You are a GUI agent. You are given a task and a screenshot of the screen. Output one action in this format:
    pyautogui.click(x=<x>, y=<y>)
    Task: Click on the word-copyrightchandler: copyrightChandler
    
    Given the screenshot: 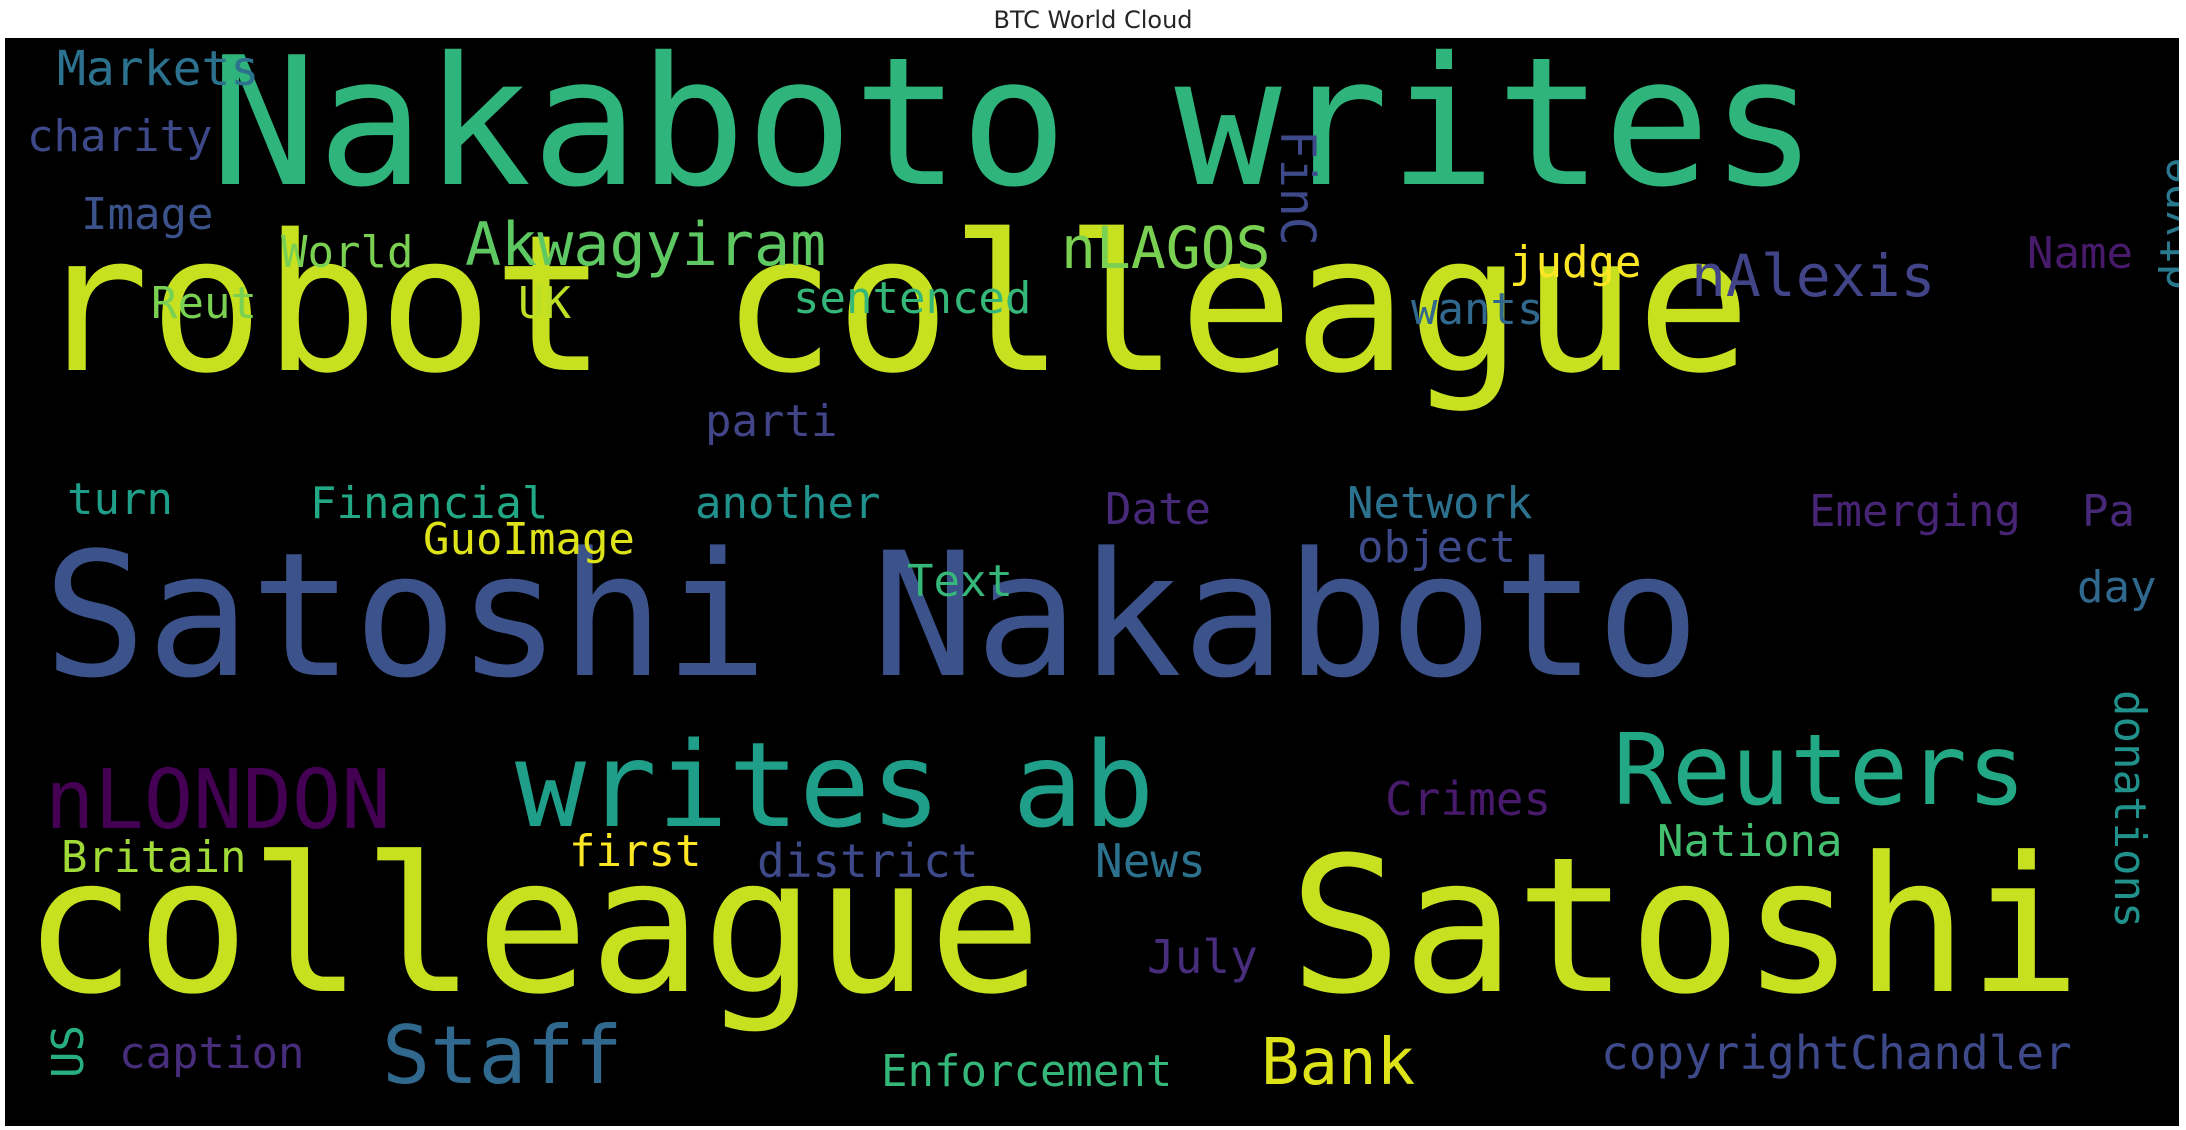 What is the action you would take?
    pyautogui.click(x=1836, y=1053)
    